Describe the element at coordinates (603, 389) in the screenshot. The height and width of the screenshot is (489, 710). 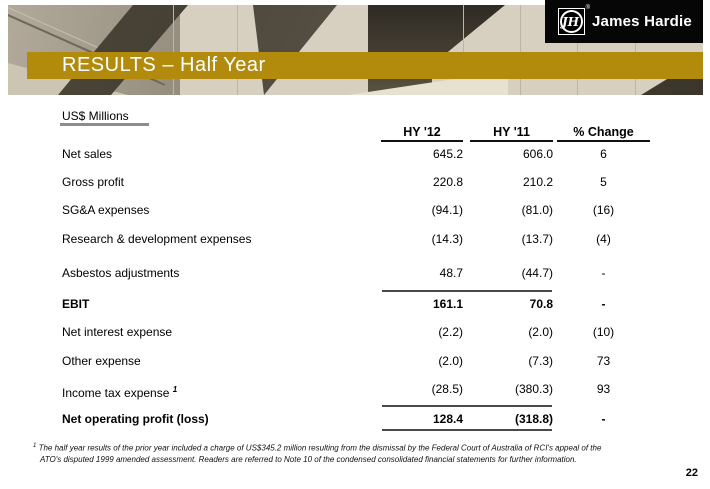
I see `change-value: 93` at that location.